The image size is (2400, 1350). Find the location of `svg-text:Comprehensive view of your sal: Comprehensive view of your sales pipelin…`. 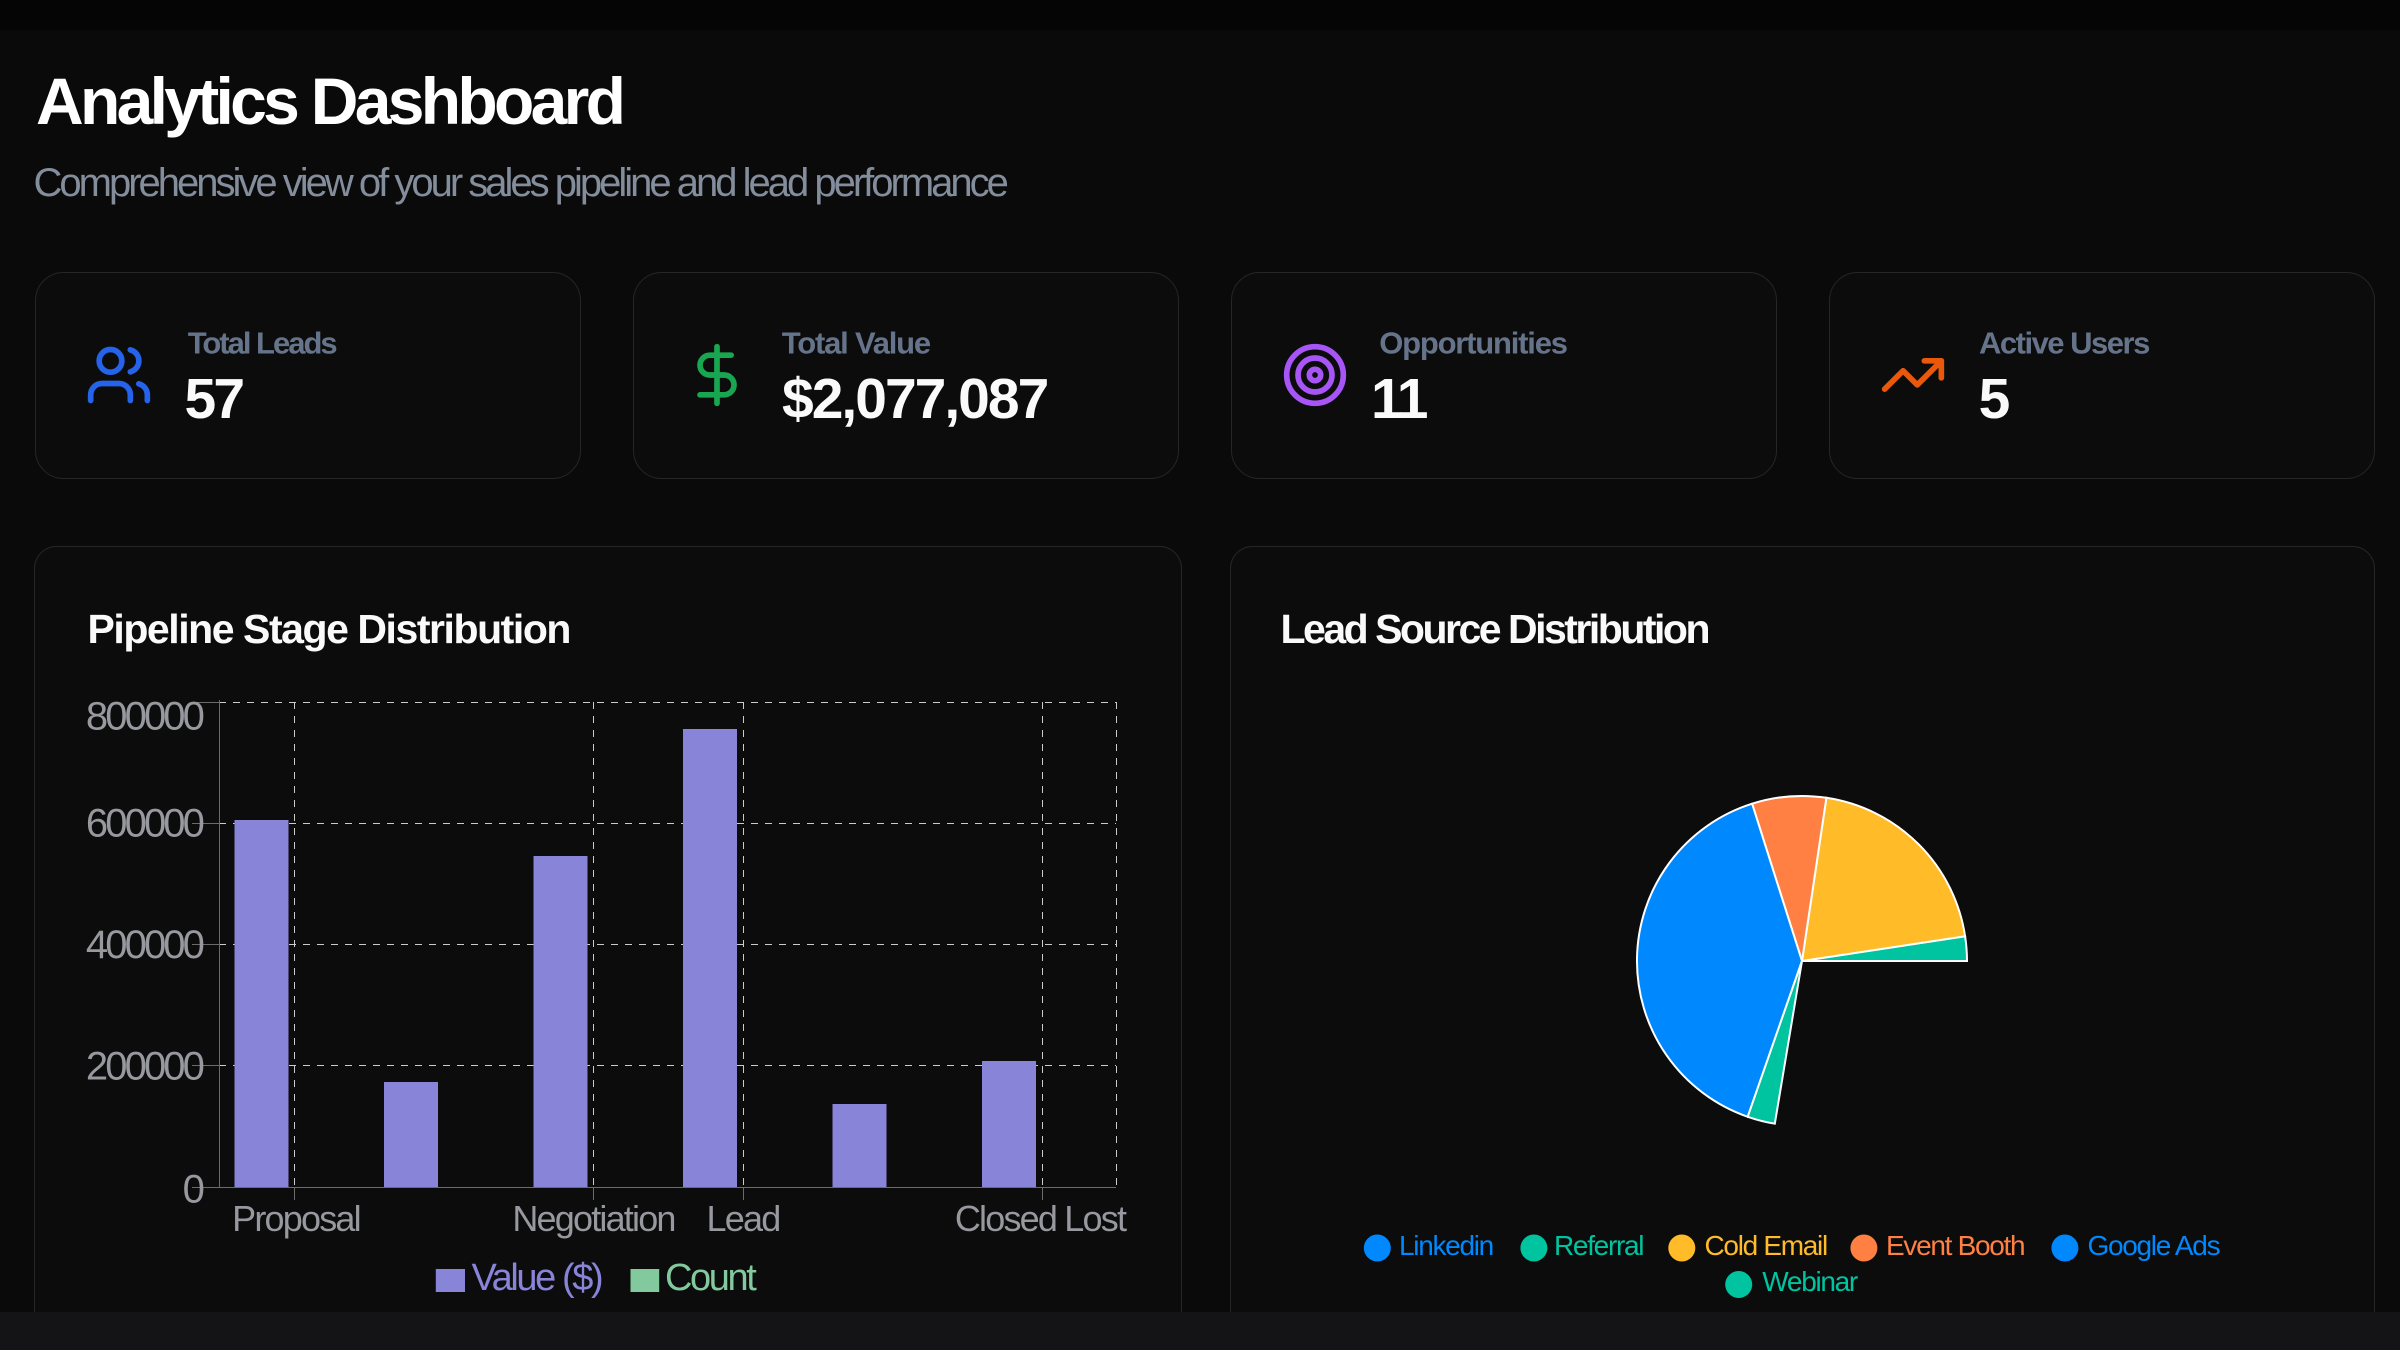

svg-text:Comprehensive view of your sal: Comprehensive view of your sales pipelin… is located at coordinates (521, 183).